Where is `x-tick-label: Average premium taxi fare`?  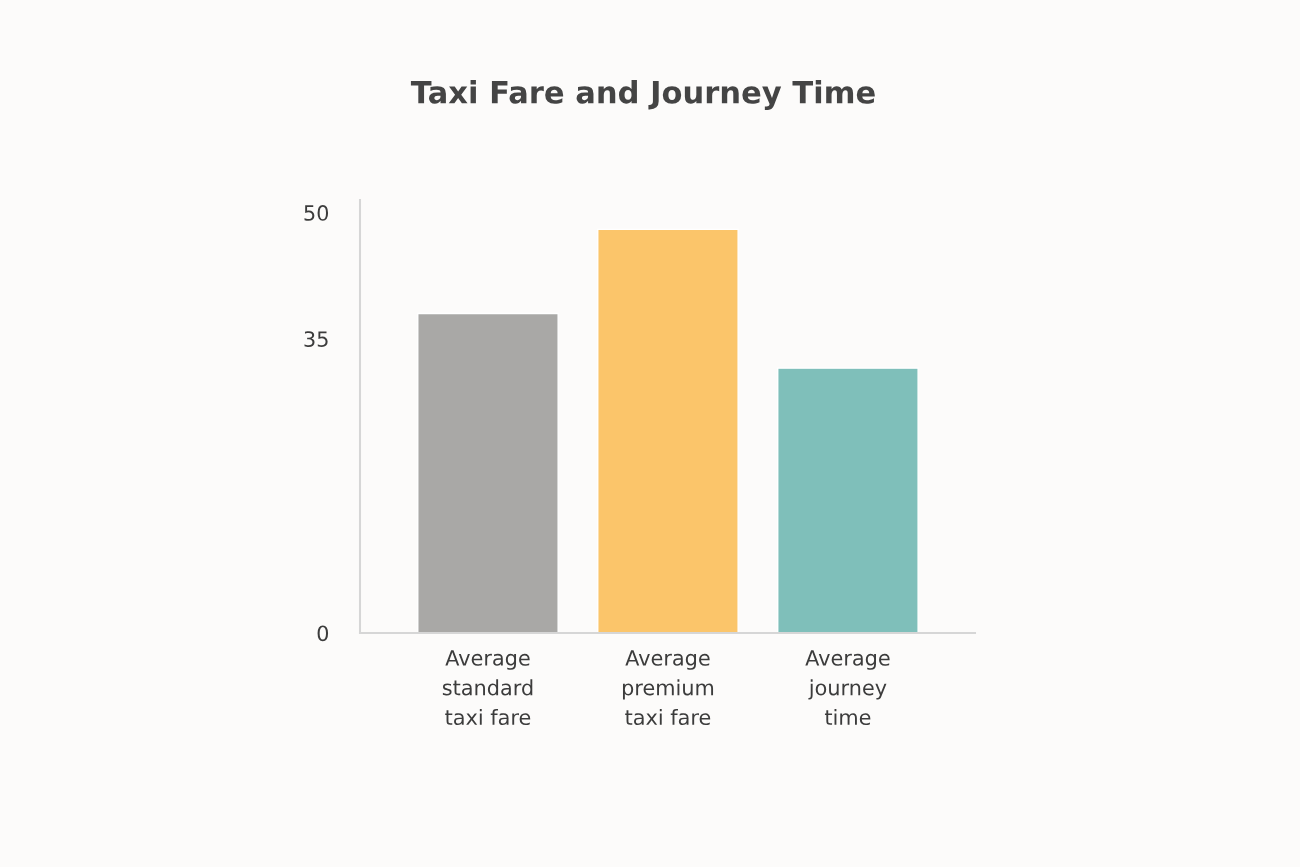
x-tick-label: Average premium taxi fare is located at coordinates (668, 688).